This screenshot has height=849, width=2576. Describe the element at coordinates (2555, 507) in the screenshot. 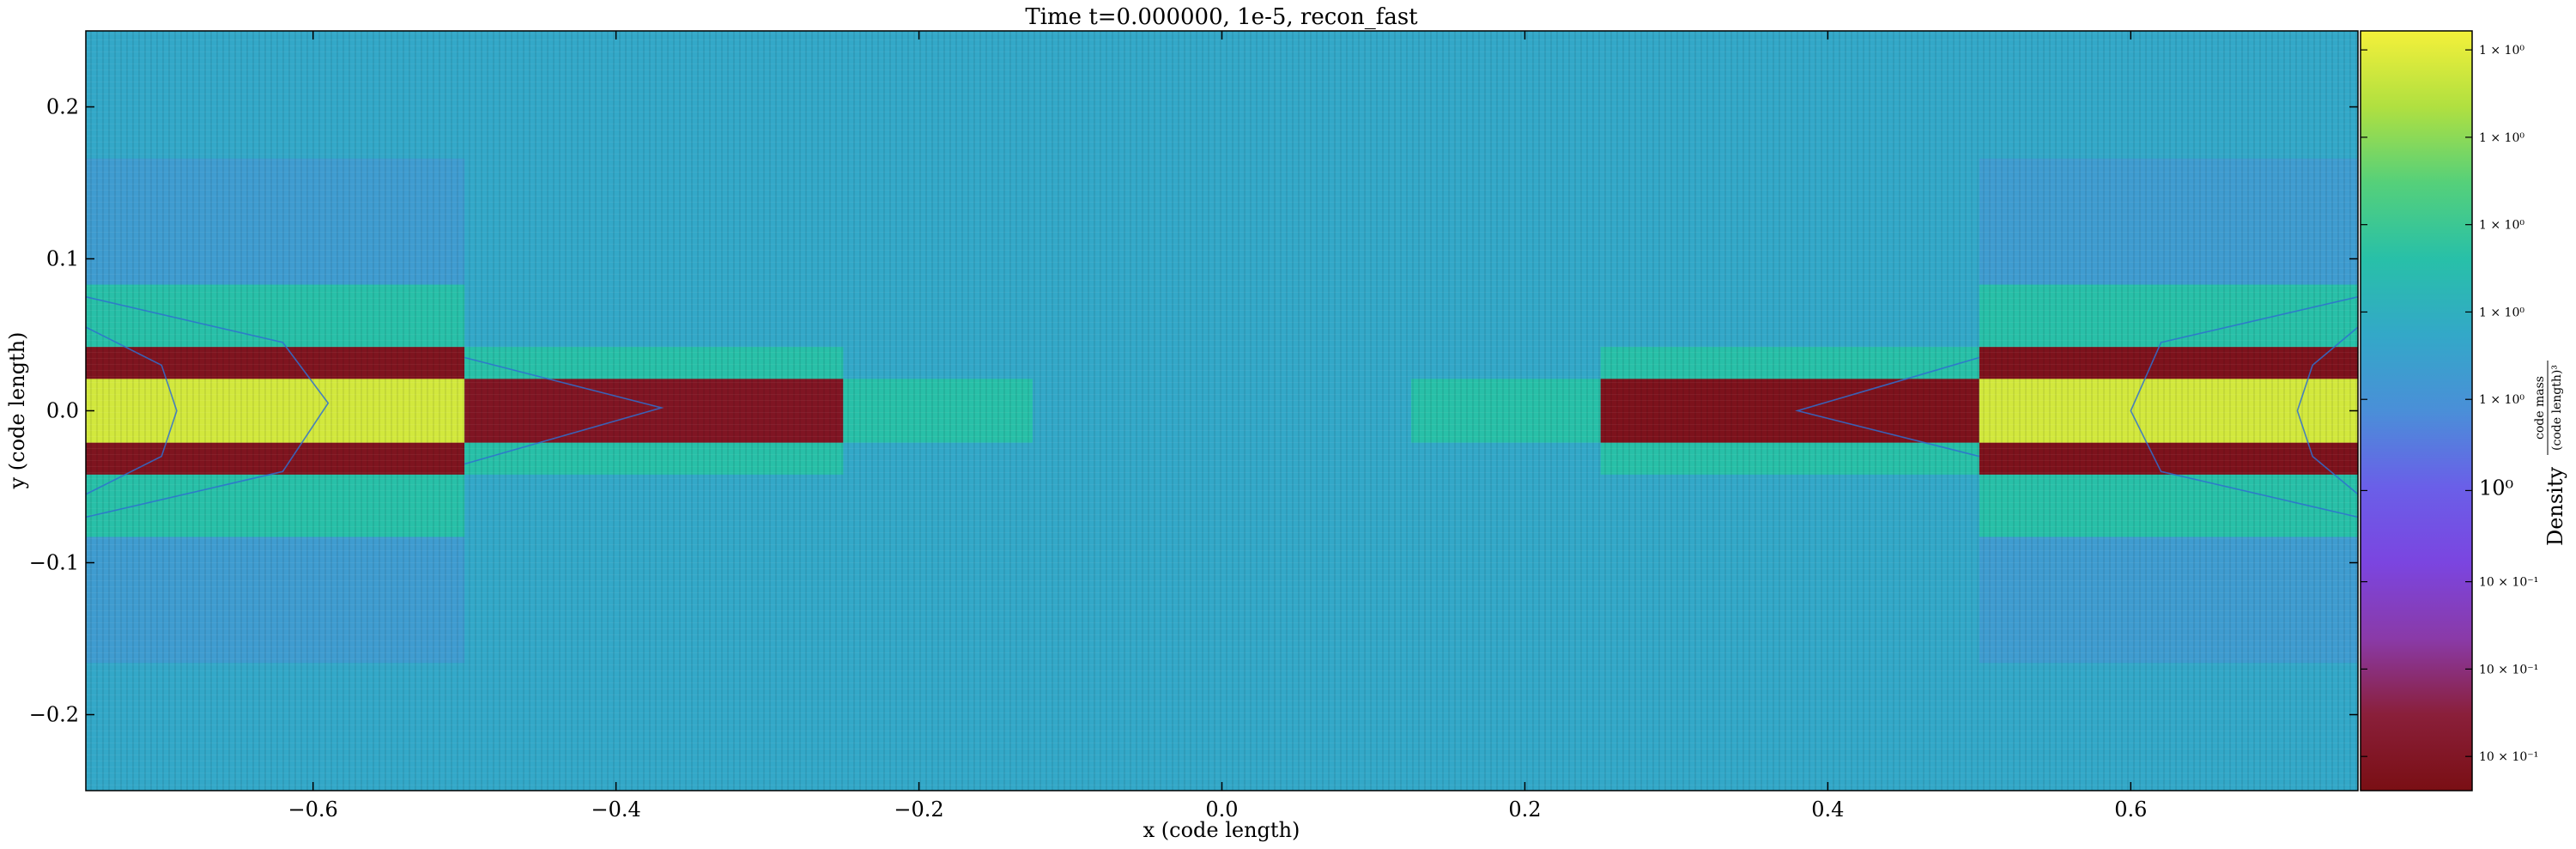

I see `colorbar-label: Density` at that location.